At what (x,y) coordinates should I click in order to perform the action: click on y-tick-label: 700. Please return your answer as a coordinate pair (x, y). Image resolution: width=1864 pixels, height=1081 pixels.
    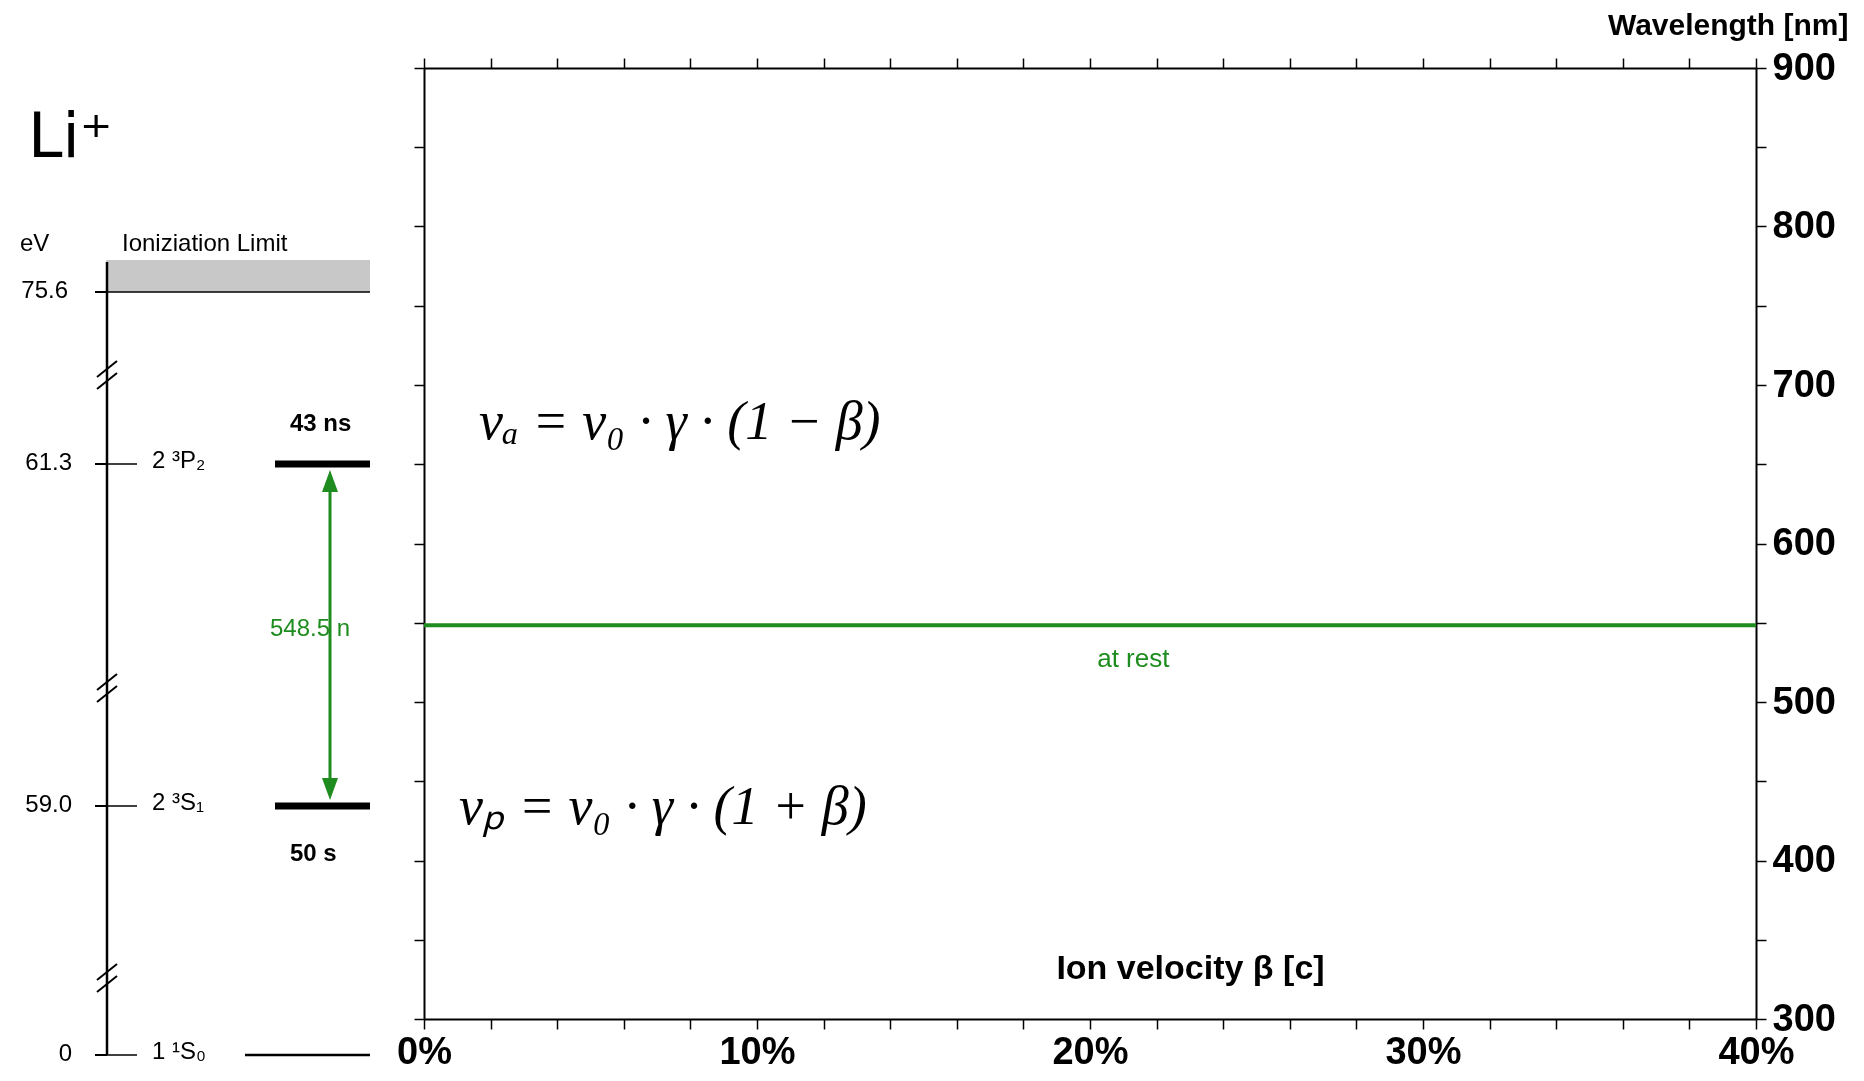
    Looking at the image, I should click on (1804, 383).